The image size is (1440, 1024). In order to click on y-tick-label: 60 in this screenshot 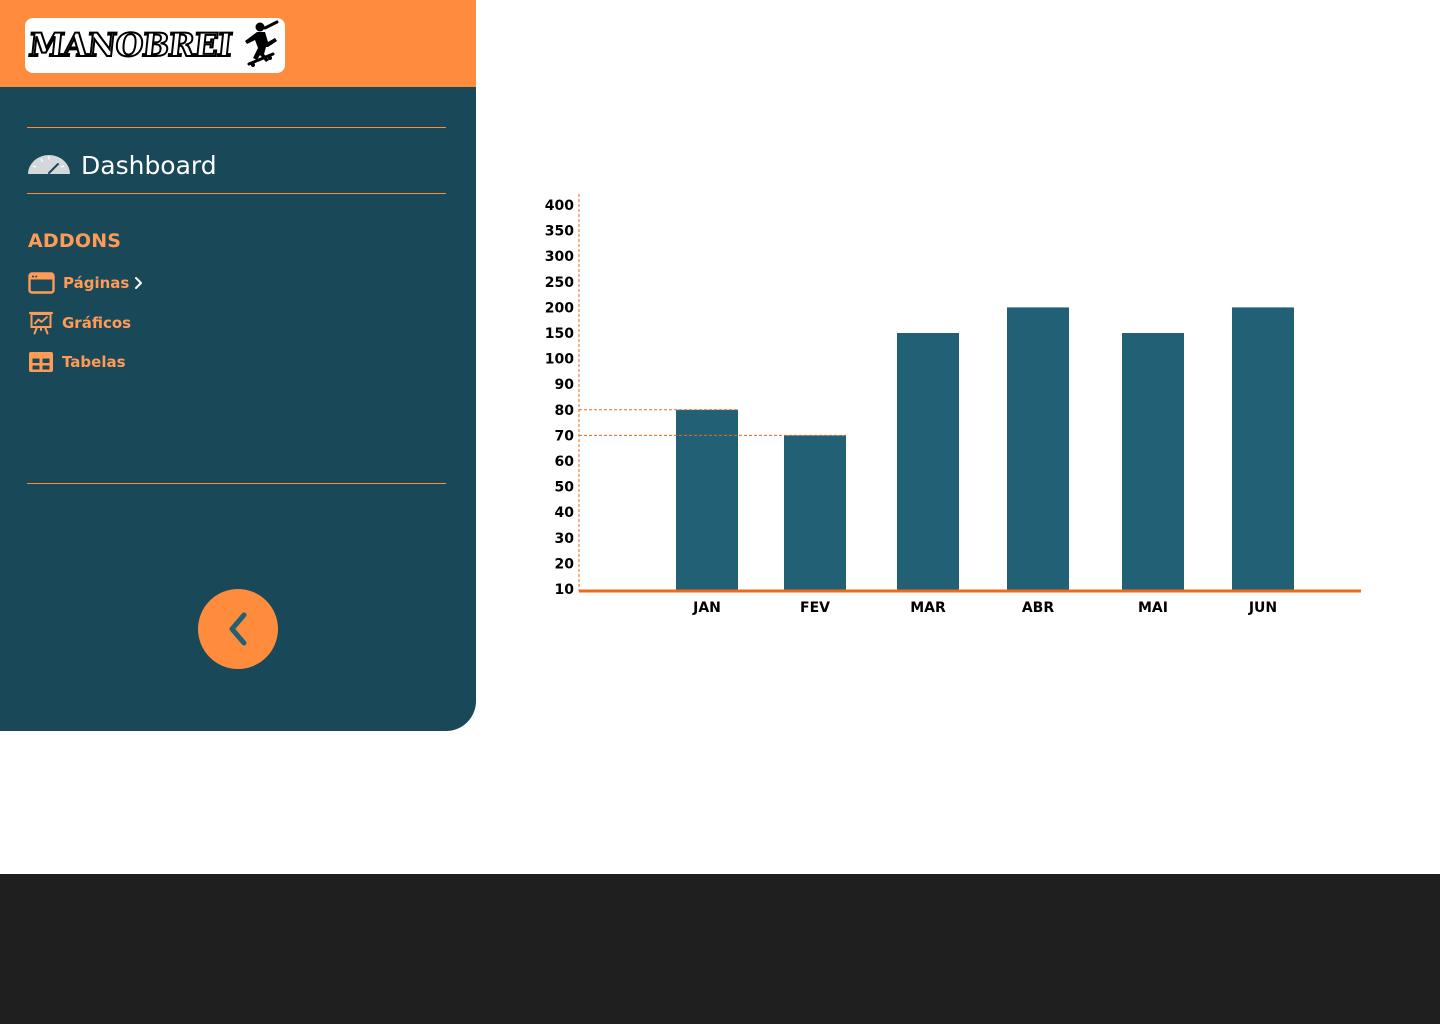, I will do `click(565, 462)`.